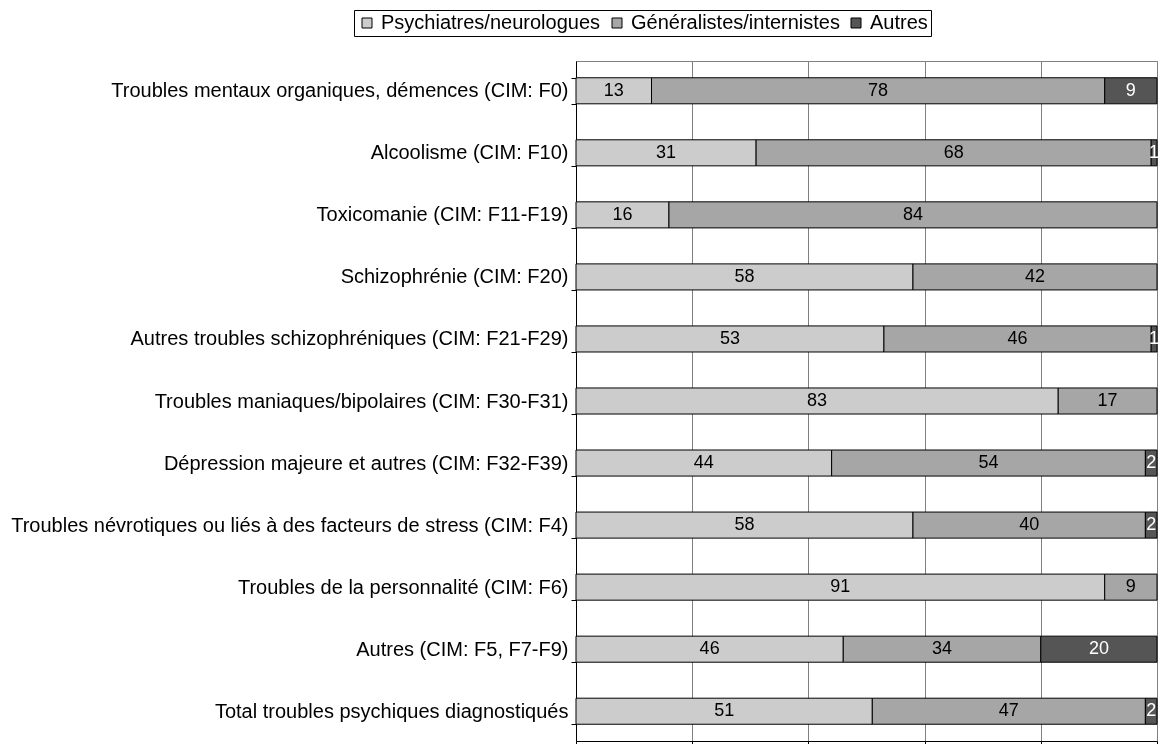  I want to click on legend-label: Psychiatres/neurologues, so click(491, 22).